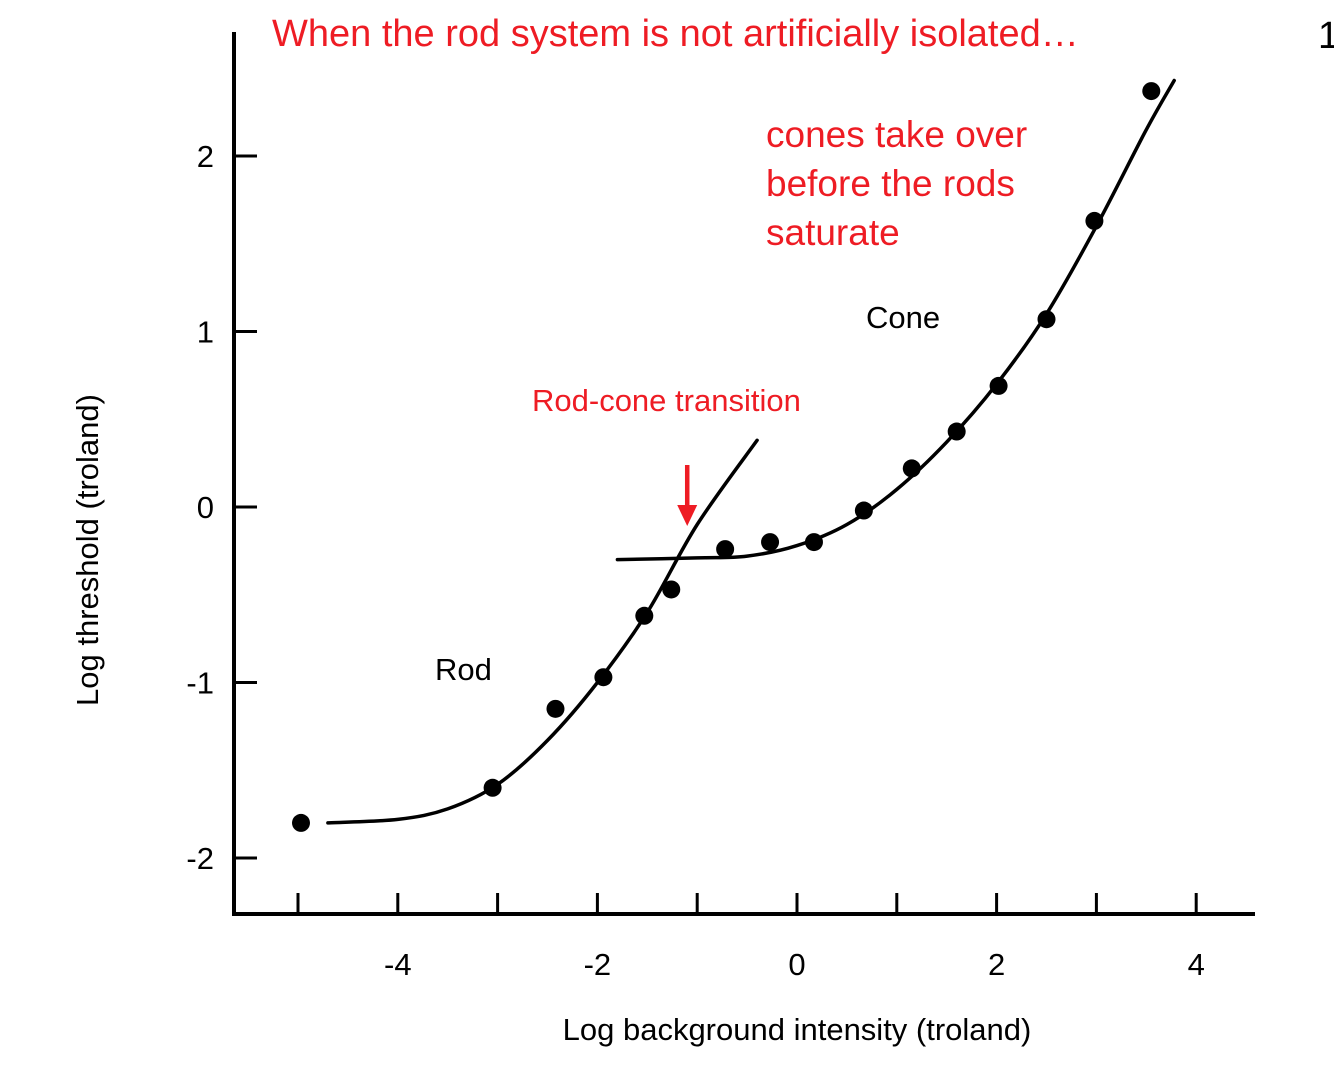  What do you see at coordinates (687, 515) in the screenshot?
I see `arrow-head` at bounding box center [687, 515].